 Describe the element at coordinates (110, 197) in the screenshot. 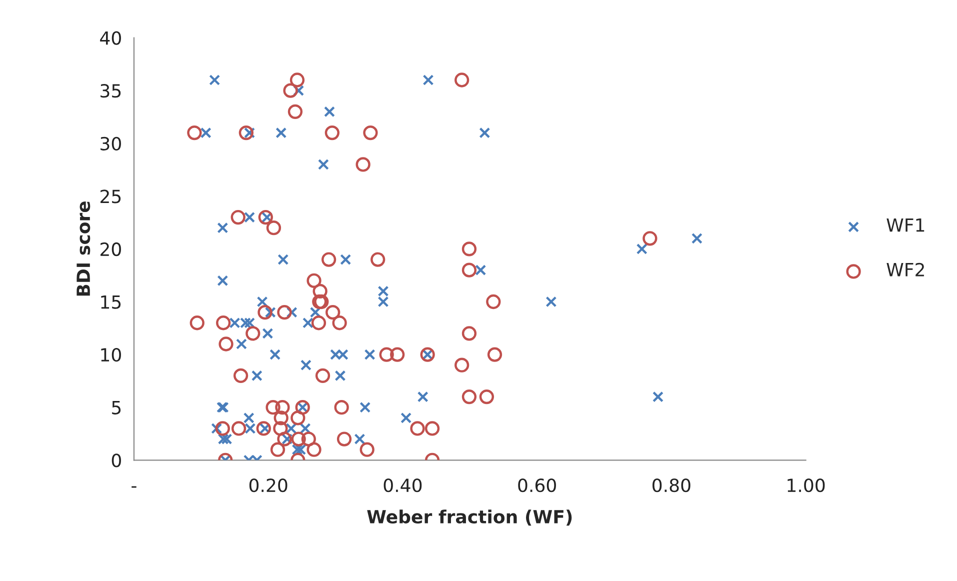

I see `y-tick-label: 25` at that location.